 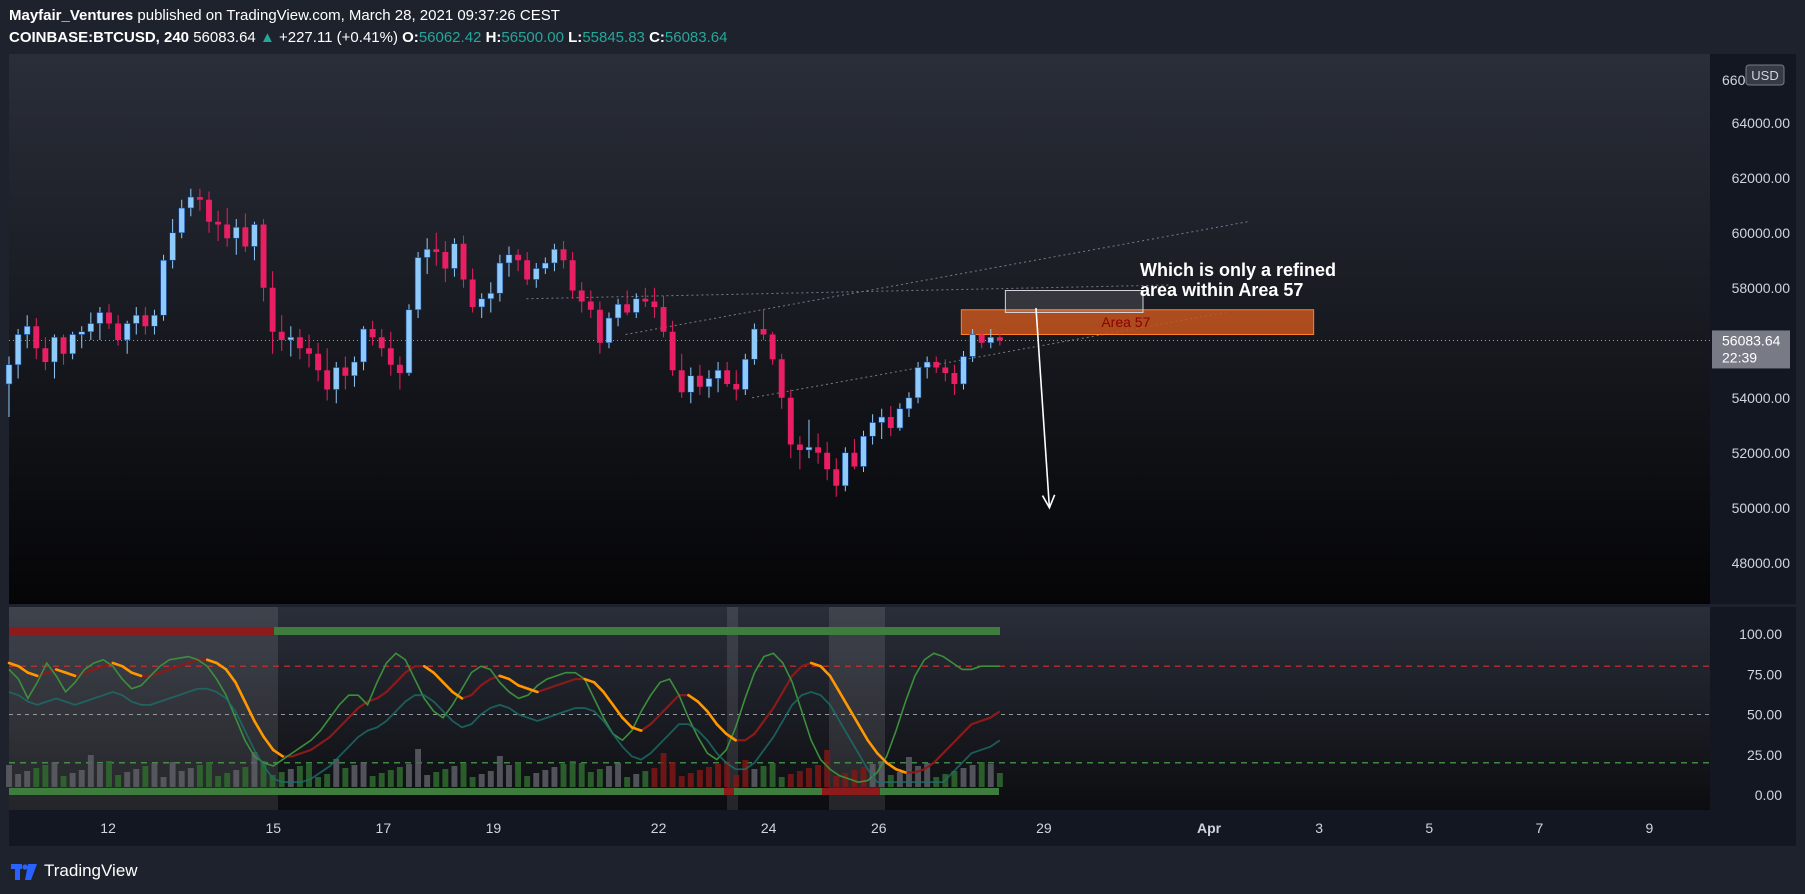 I want to click on time-tick-label: 29, so click(x=1044, y=828).